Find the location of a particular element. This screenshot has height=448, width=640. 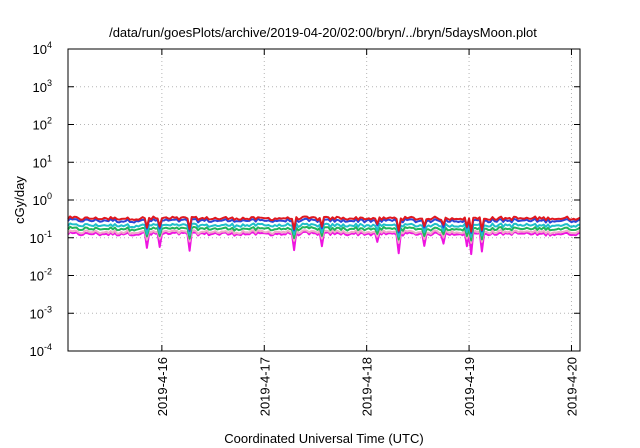

y-tick-label: 10³ is located at coordinates (42, 86).